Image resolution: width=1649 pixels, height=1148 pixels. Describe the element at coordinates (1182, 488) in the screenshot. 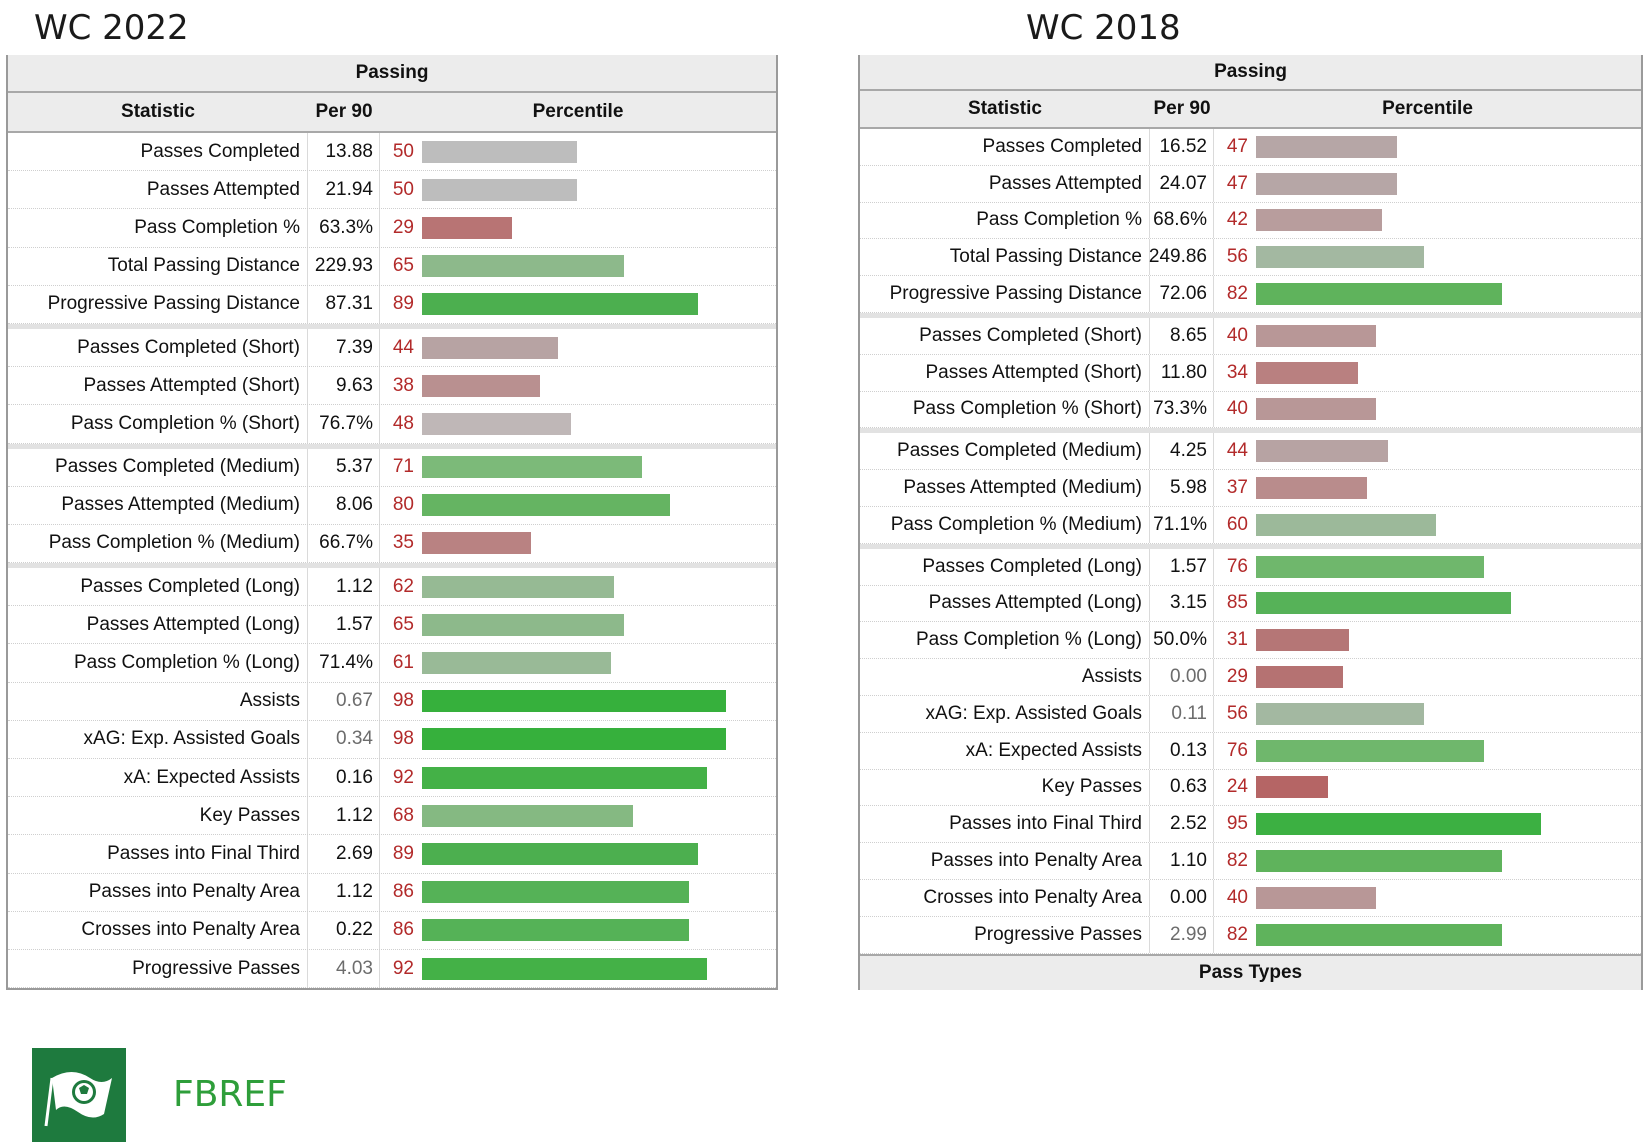

I see `per90-value: 5.98` at that location.